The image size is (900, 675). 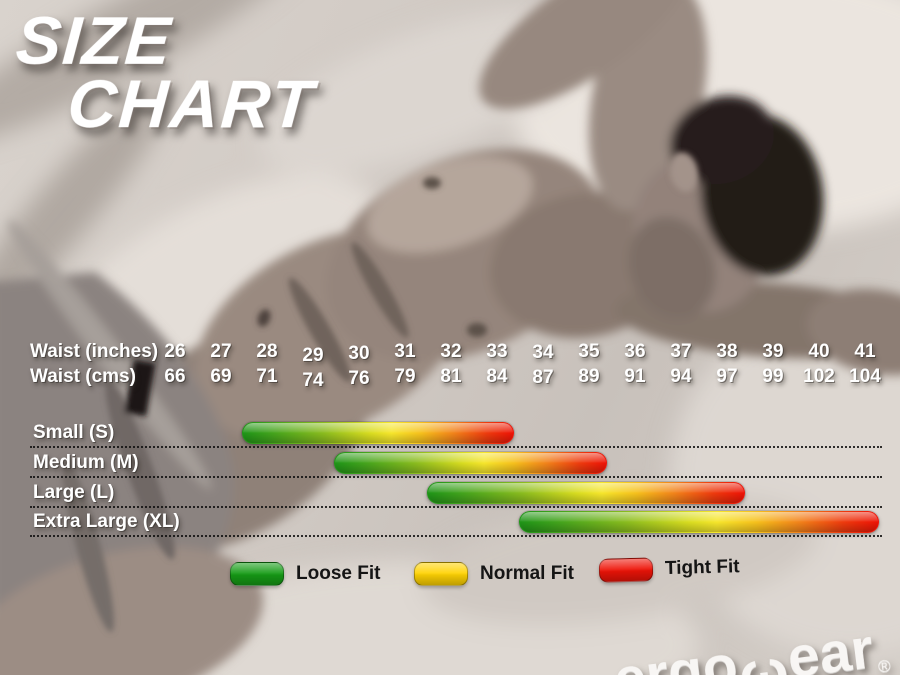 I want to click on waist-tick: 79, so click(x=405, y=376).